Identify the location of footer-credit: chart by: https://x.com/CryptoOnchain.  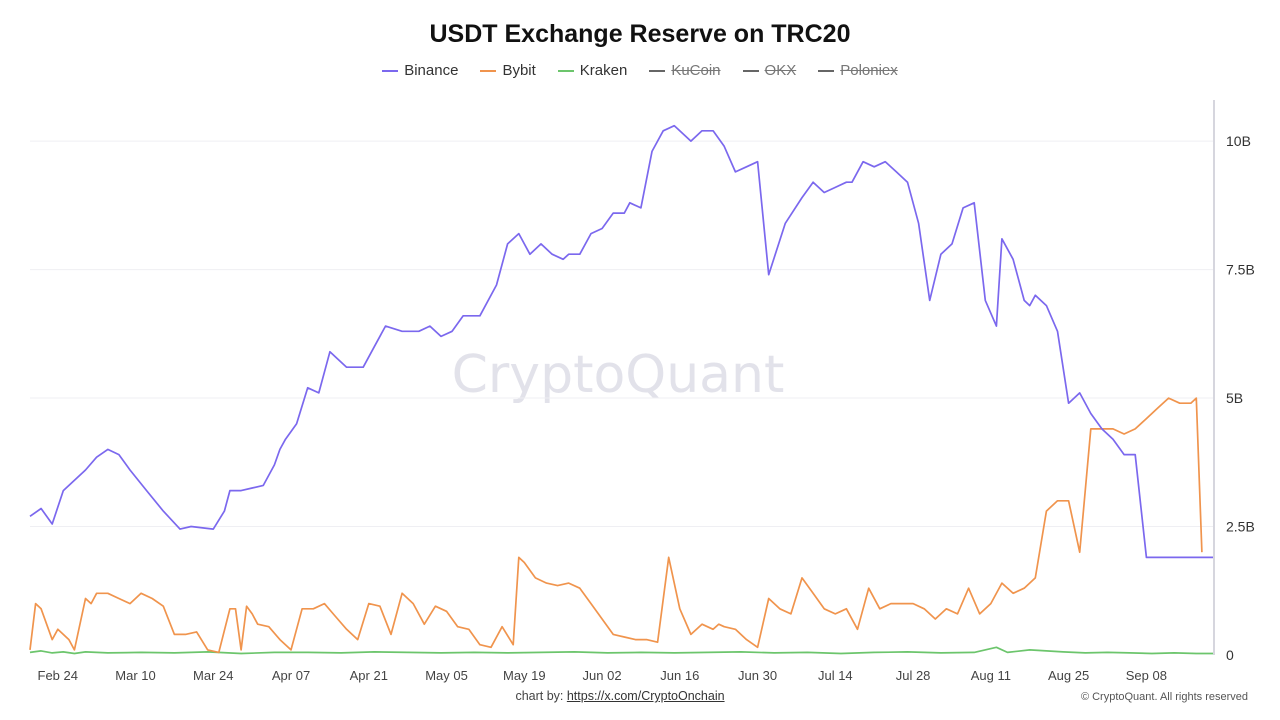
(620, 696).